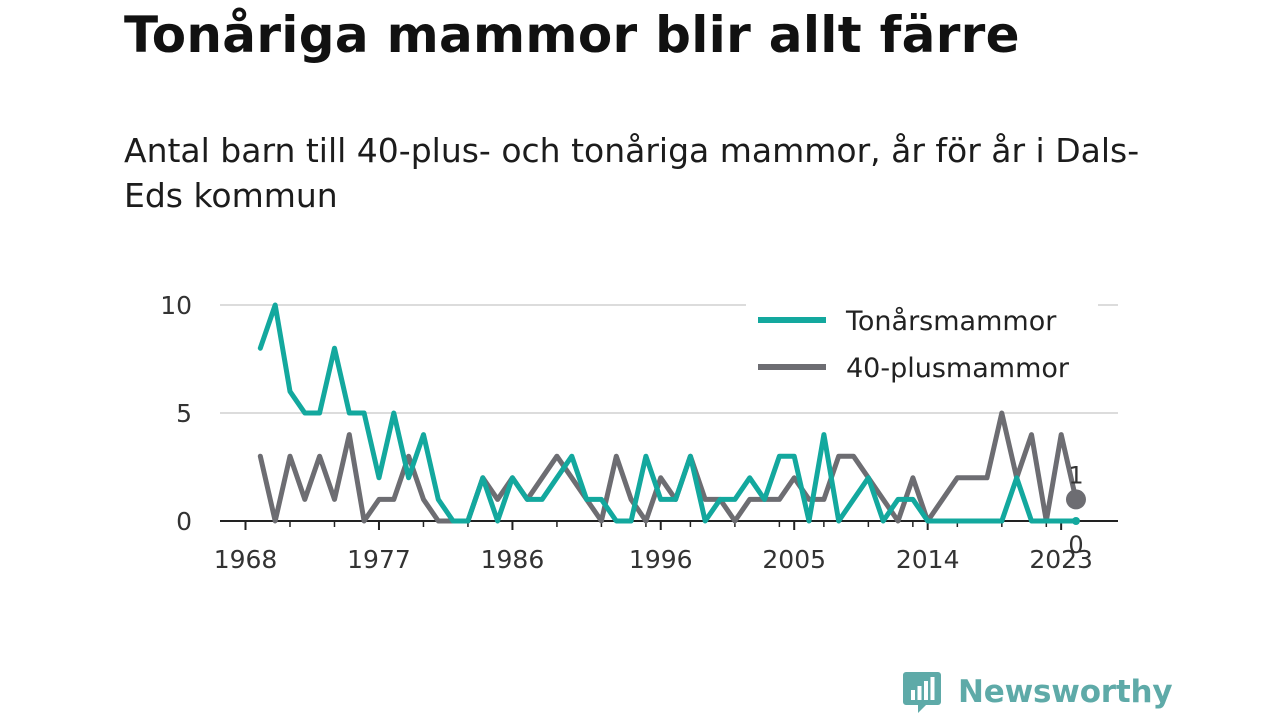  Describe the element at coordinates (1075, 499) in the screenshot. I see `end-point-40-plusmammor` at that location.